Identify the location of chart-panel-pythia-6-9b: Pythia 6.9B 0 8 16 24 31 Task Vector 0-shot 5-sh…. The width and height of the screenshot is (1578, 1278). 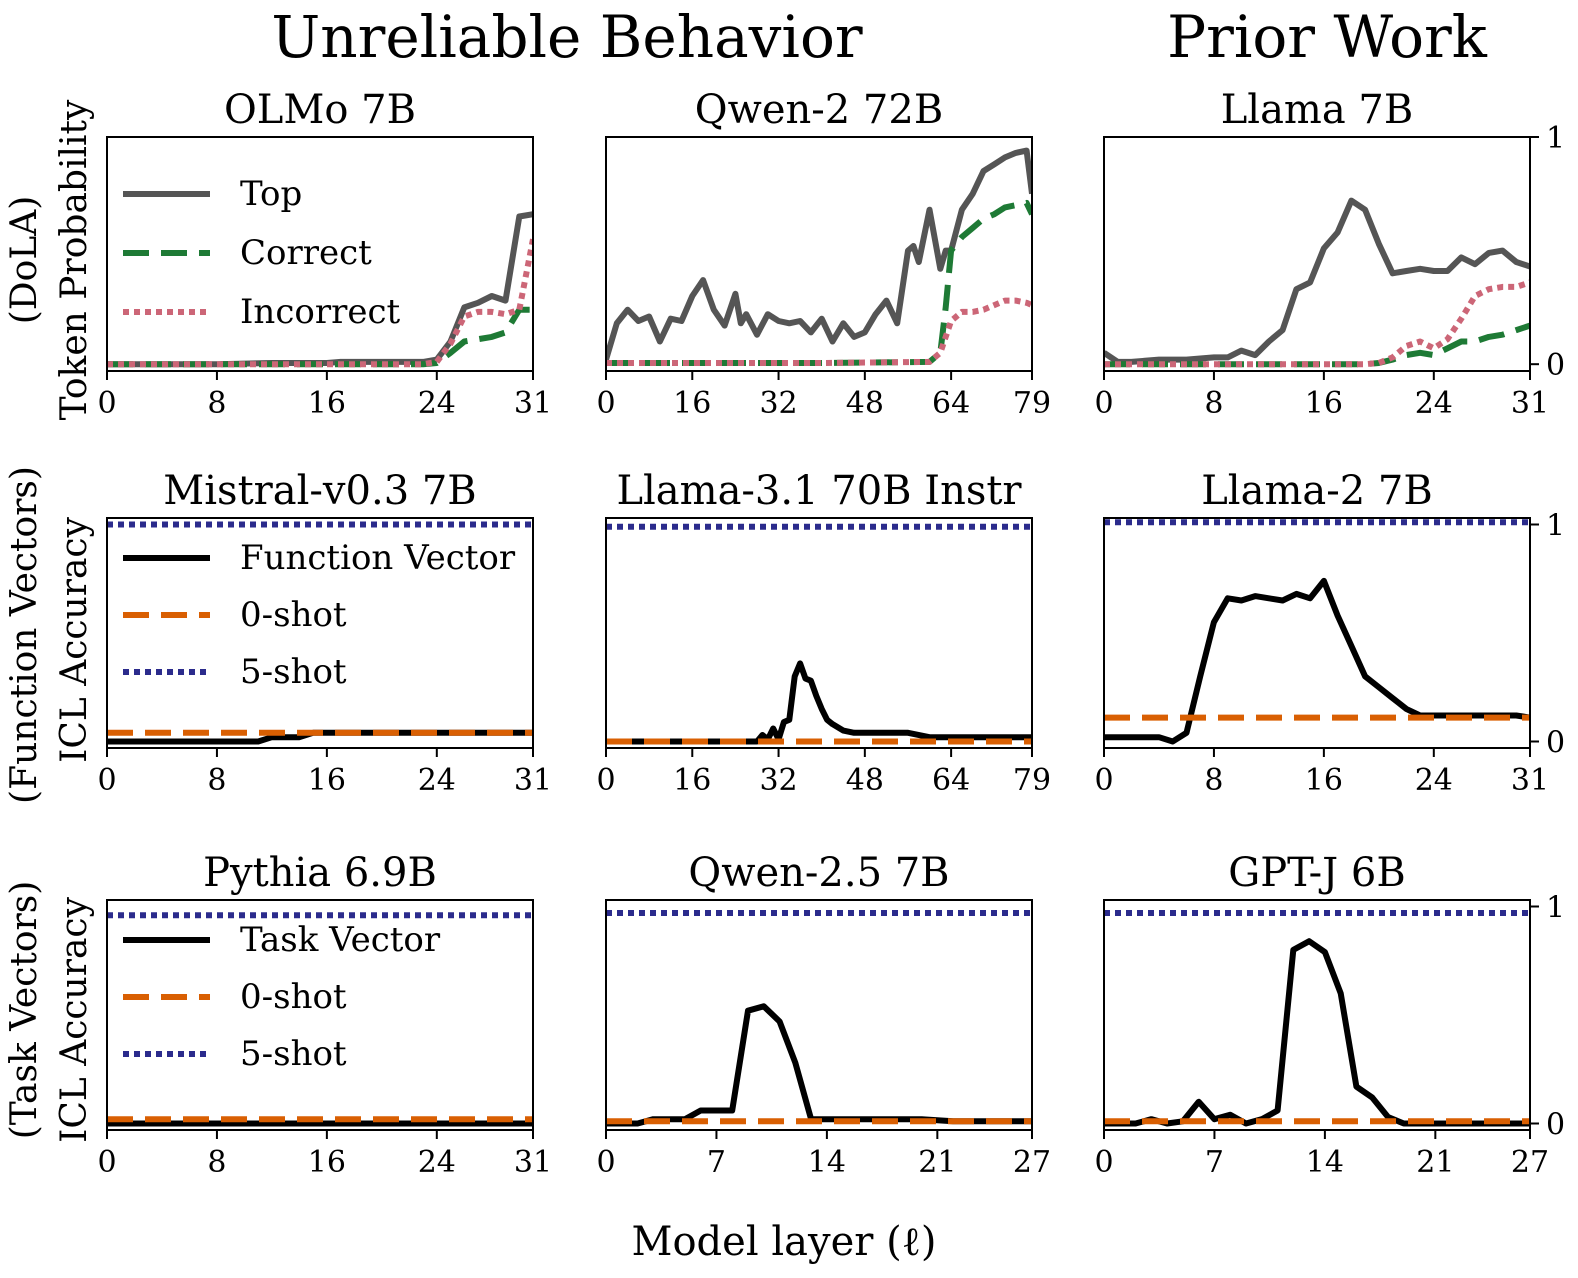
(324, 1015).